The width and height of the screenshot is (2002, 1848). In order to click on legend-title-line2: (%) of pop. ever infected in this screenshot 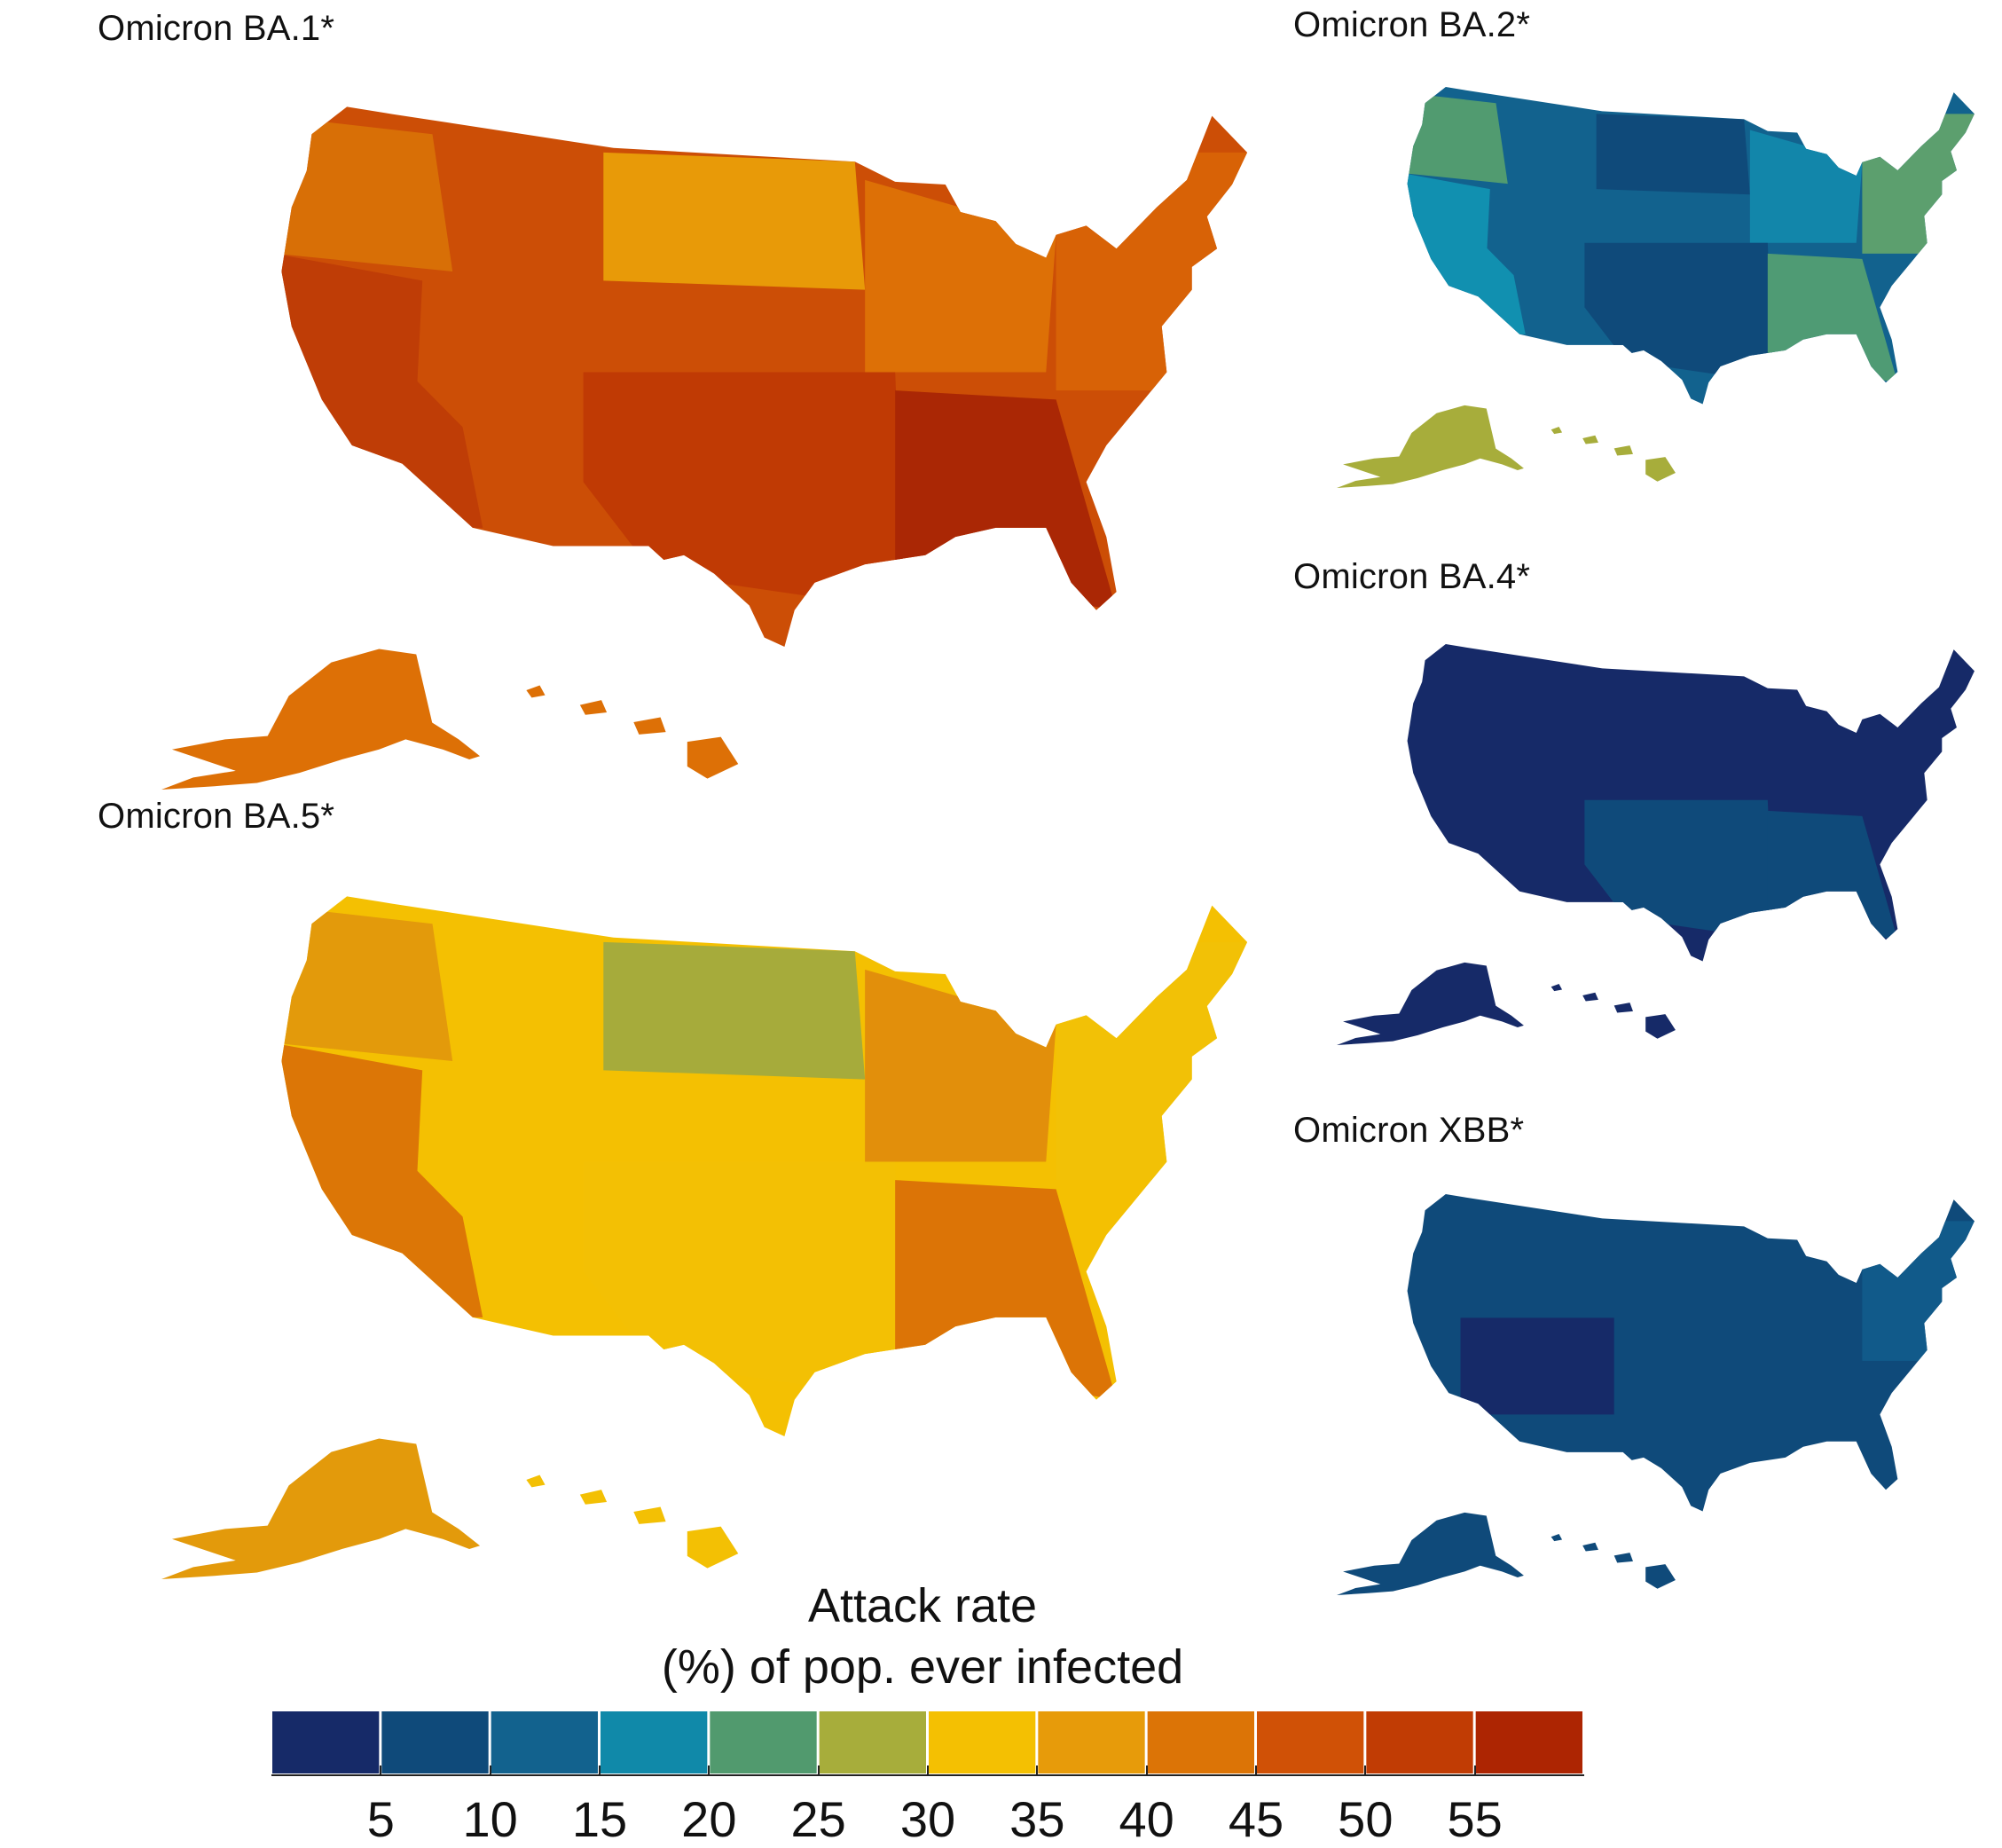, I will do `click(923, 1667)`.